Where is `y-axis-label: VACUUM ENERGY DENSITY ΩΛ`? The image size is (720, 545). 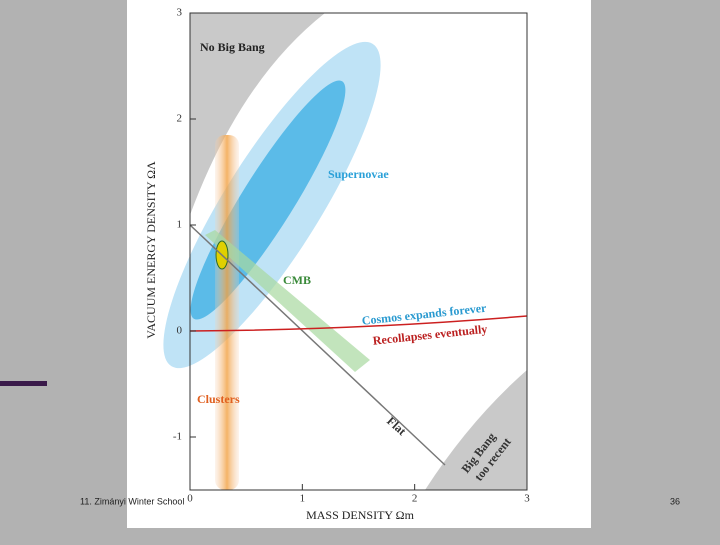
y-axis-label: VACUUM ENERGY DENSITY ΩΛ is located at coordinates (151, 250).